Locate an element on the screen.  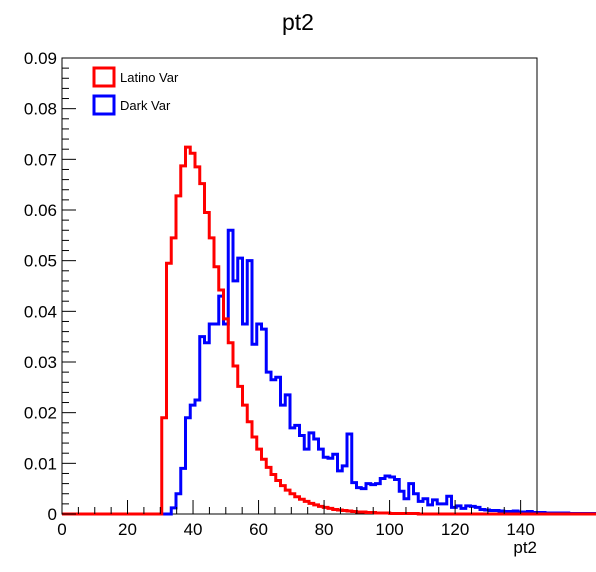
y-tick-label: 0.09 is located at coordinates (40, 58).